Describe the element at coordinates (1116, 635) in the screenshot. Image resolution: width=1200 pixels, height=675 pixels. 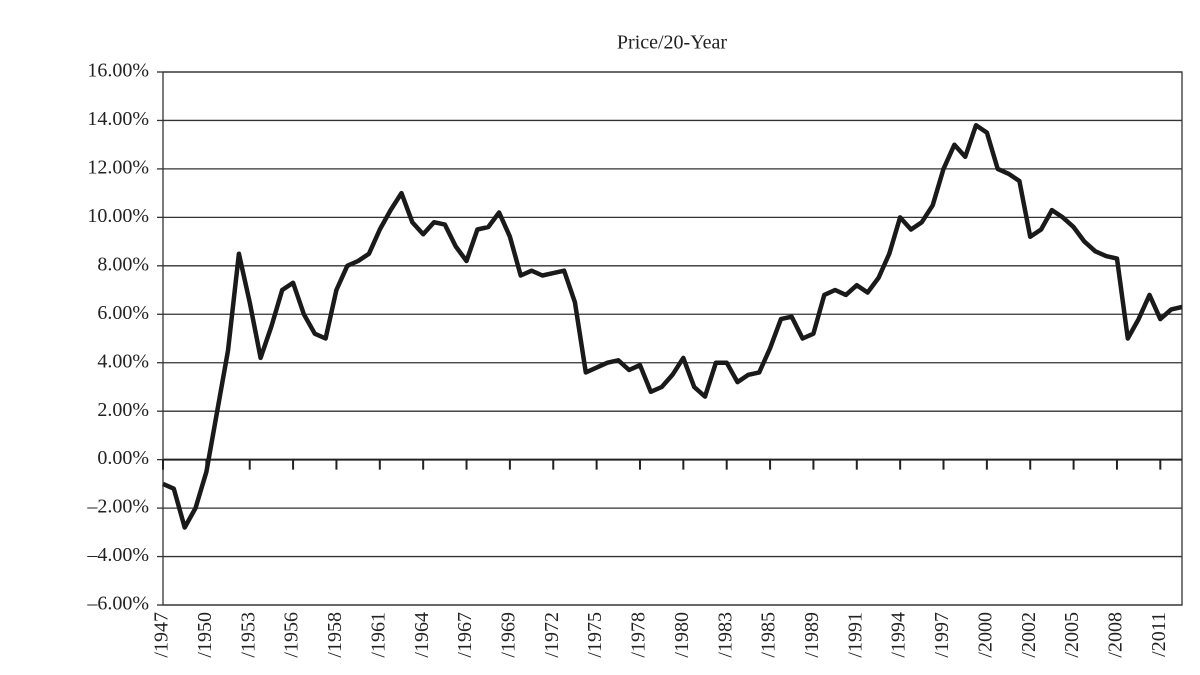
I see `x-tick-label: /2008` at that location.